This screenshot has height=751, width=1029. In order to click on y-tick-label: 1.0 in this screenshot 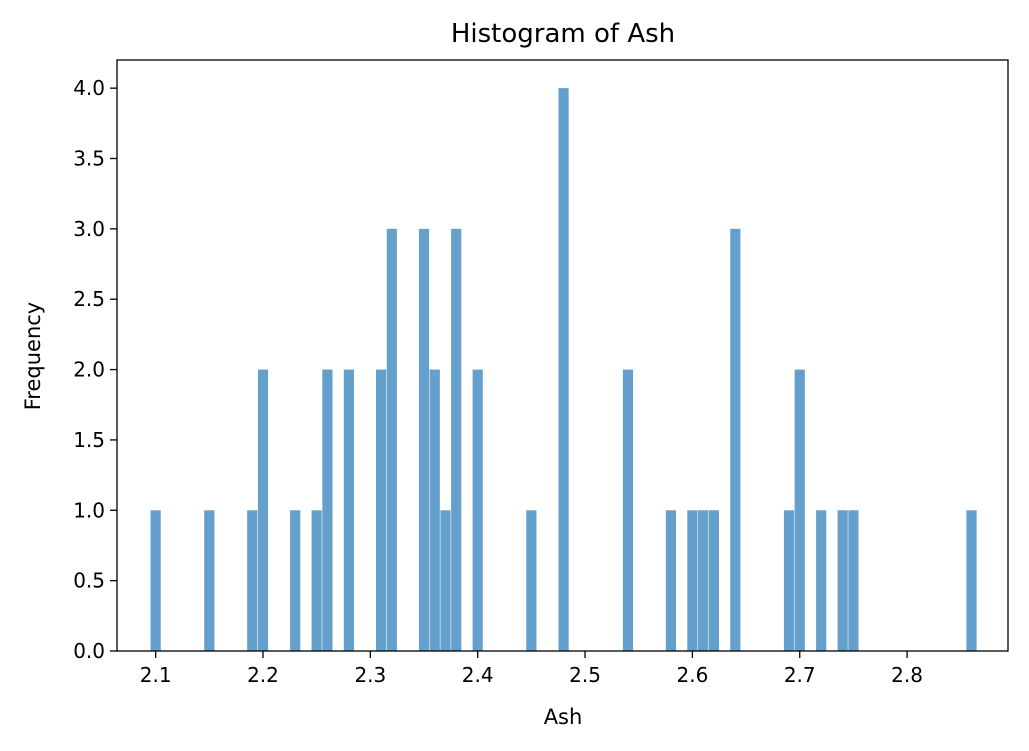, I will do `click(89, 510)`.